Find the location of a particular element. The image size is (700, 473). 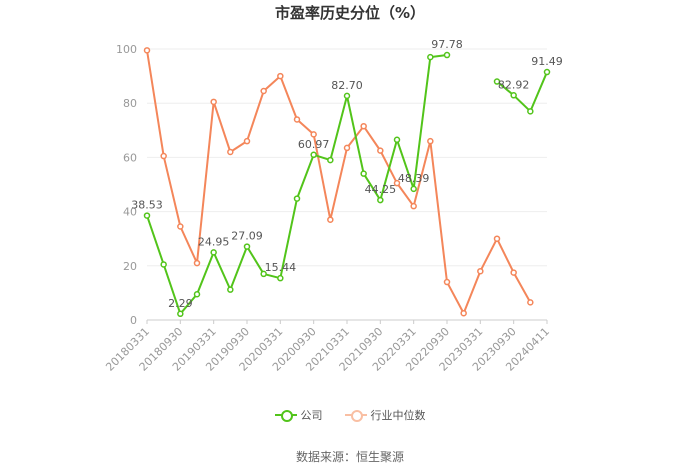

y-tick-label: 60 is located at coordinates (130, 157).